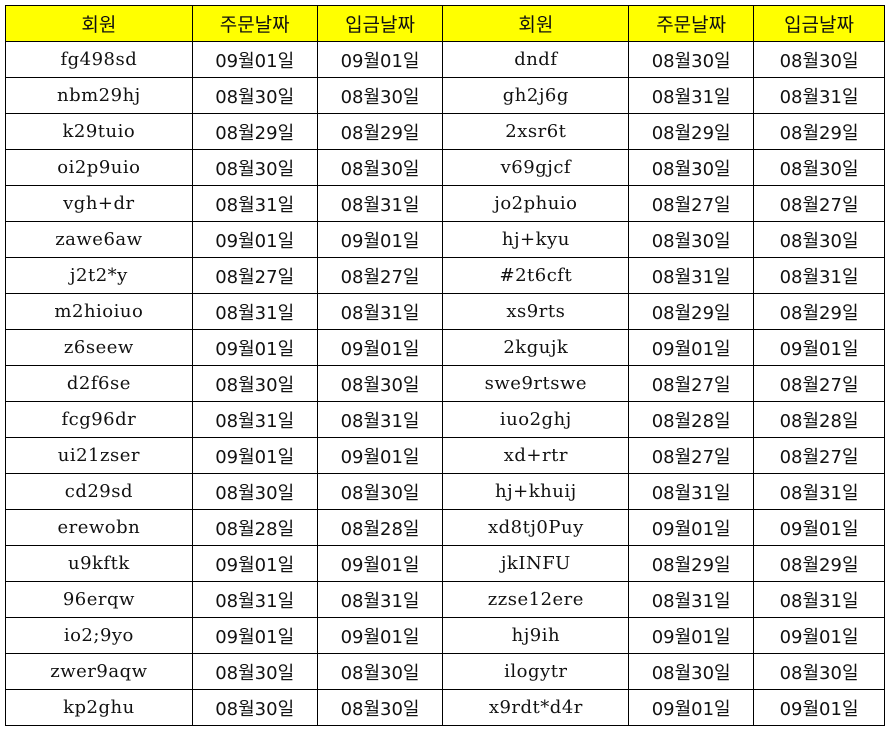  I want to click on cell-member: zzse12ere, so click(536, 599).